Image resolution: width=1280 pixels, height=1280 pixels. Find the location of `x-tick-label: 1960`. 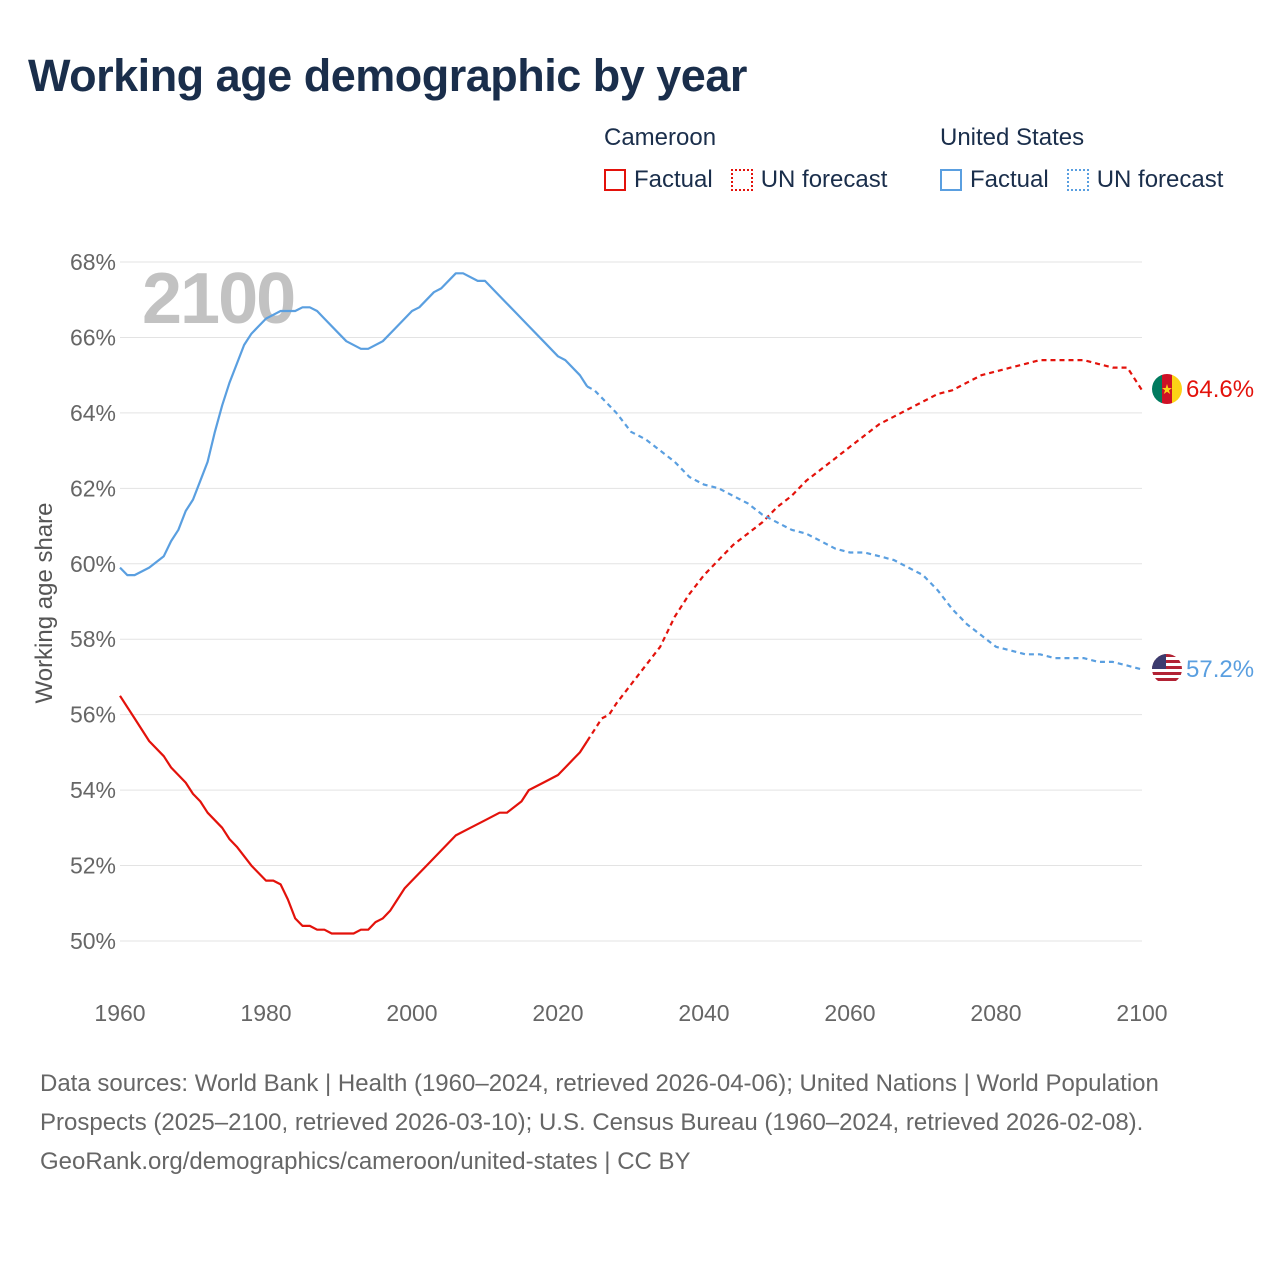

x-tick-label: 1960 is located at coordinates (119, 1013).